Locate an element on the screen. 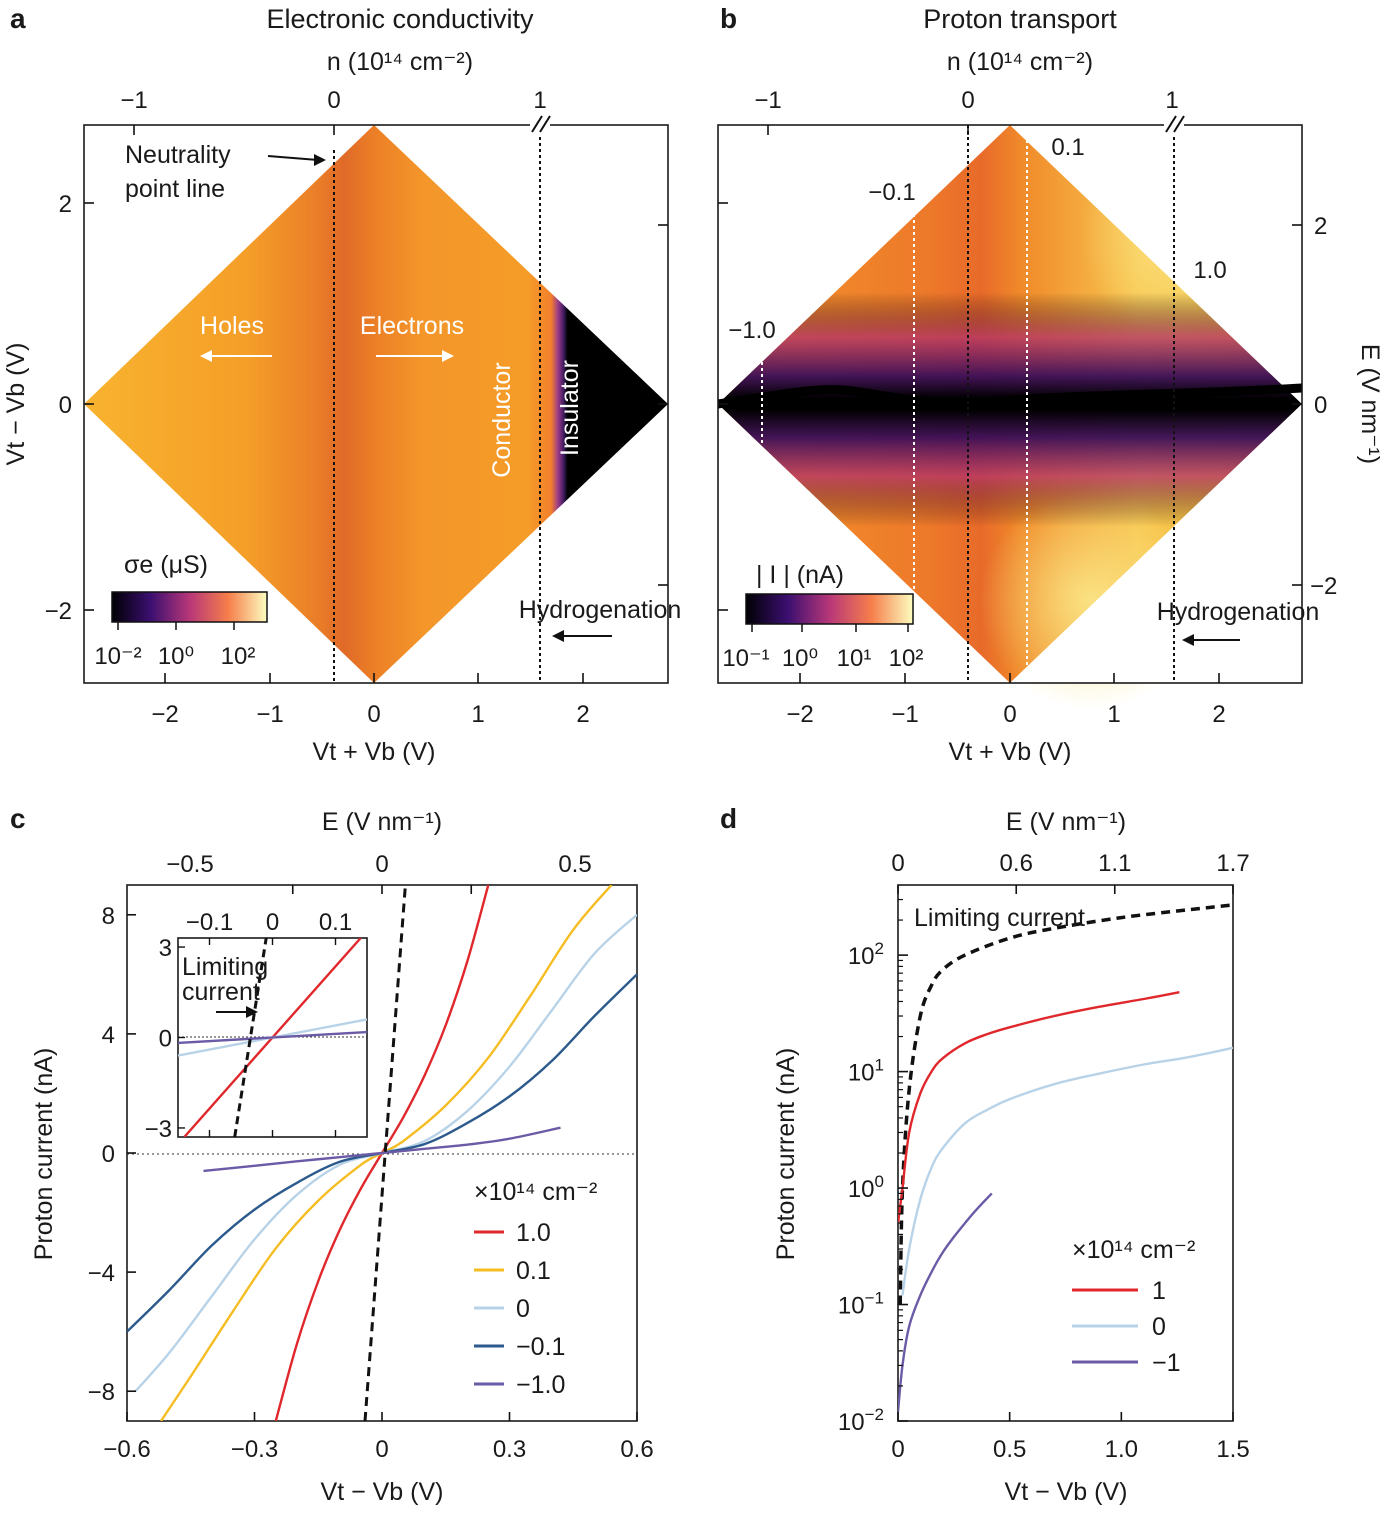  panel-a-x-tick: −2 is located at coordinates (164, 714).